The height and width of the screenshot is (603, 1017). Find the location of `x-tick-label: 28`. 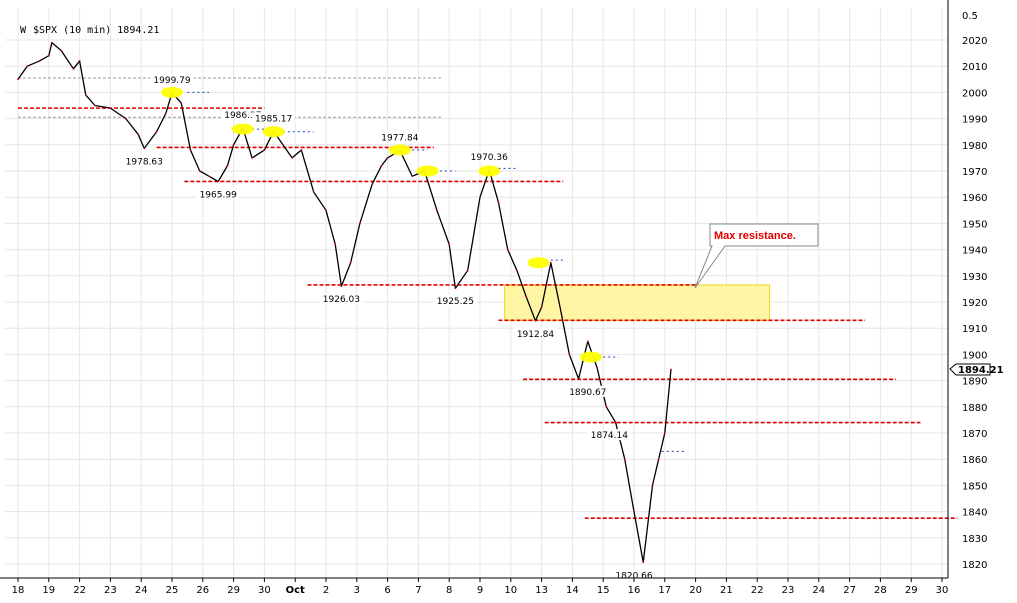

x-tick-label: 28 is located at coordinates (880, 590).